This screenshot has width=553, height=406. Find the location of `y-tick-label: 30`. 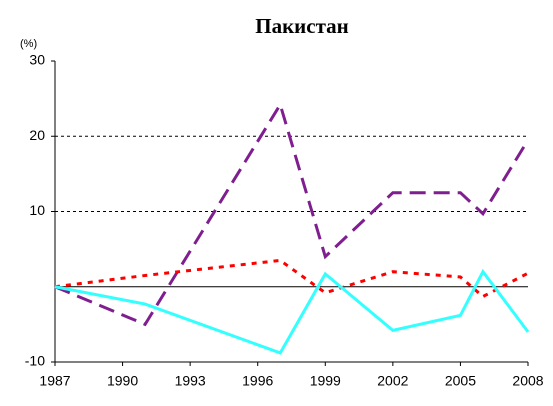

y-tick-label: 30 is located at coordinates (37, 60).